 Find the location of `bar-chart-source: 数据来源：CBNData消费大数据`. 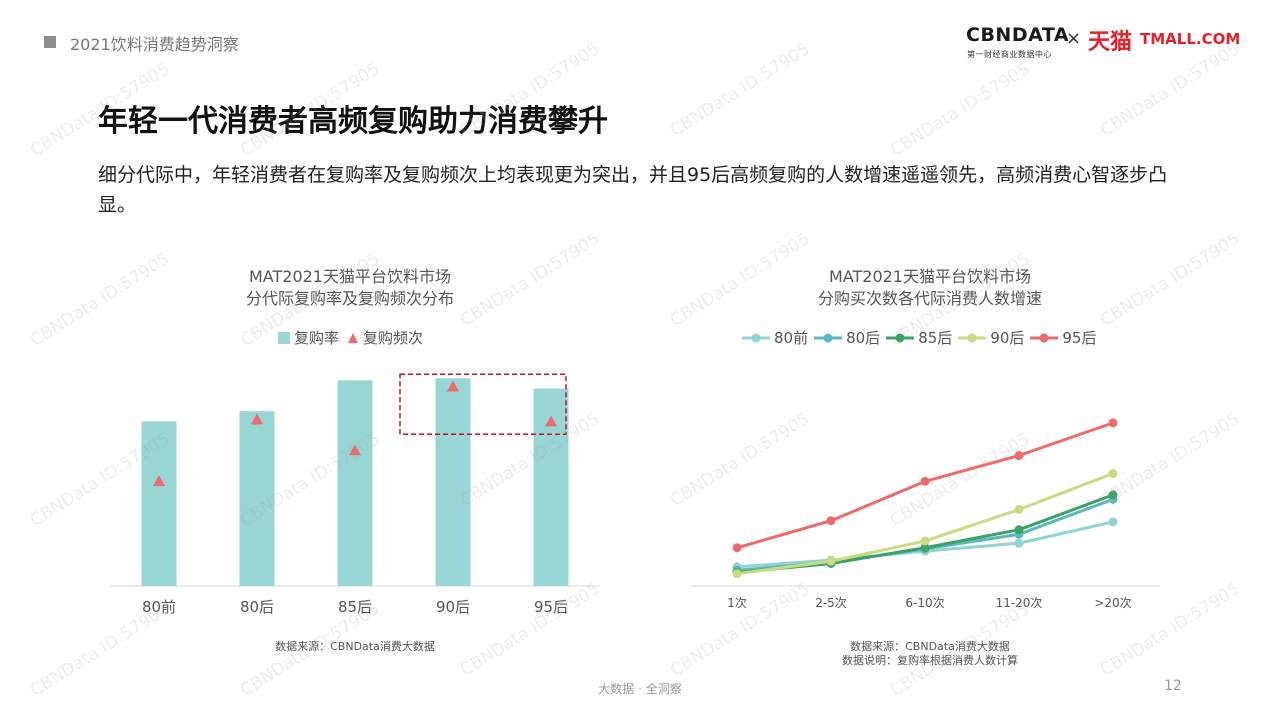

bar-chart-source: 数据来源：CBNData消费大数据 is located at coordinates (355, 646).